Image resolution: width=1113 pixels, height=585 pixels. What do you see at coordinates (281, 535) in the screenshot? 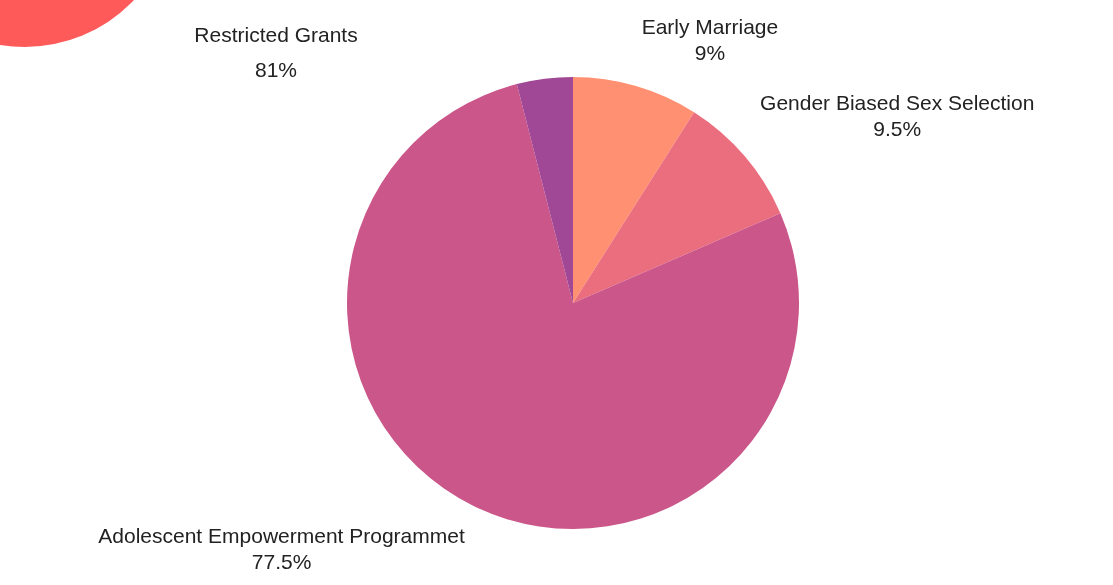
I see `slice-label: Adolescent Empowerment Programmet` at bounding box center [281, 535].